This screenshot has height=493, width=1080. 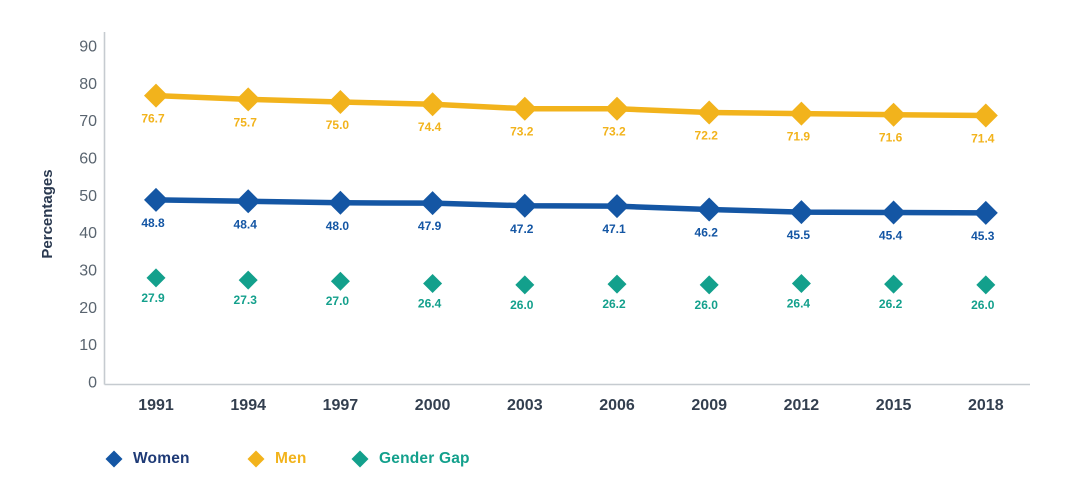 What do you see at coordinates (802, 405) in the screenshot?
I see `x-tick-label: 2012` at bounding box center [802, 405].